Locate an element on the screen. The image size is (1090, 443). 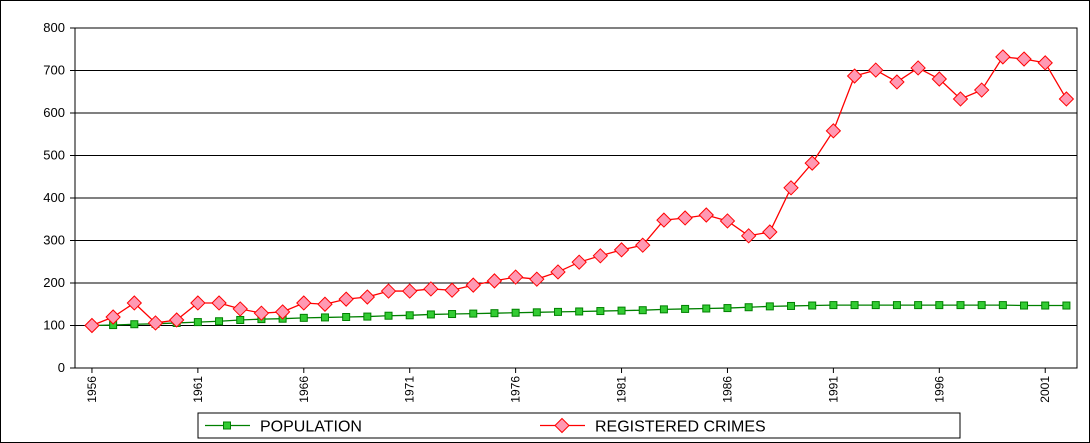
y-tick-label: 200 is located at coordinates (54, 282).